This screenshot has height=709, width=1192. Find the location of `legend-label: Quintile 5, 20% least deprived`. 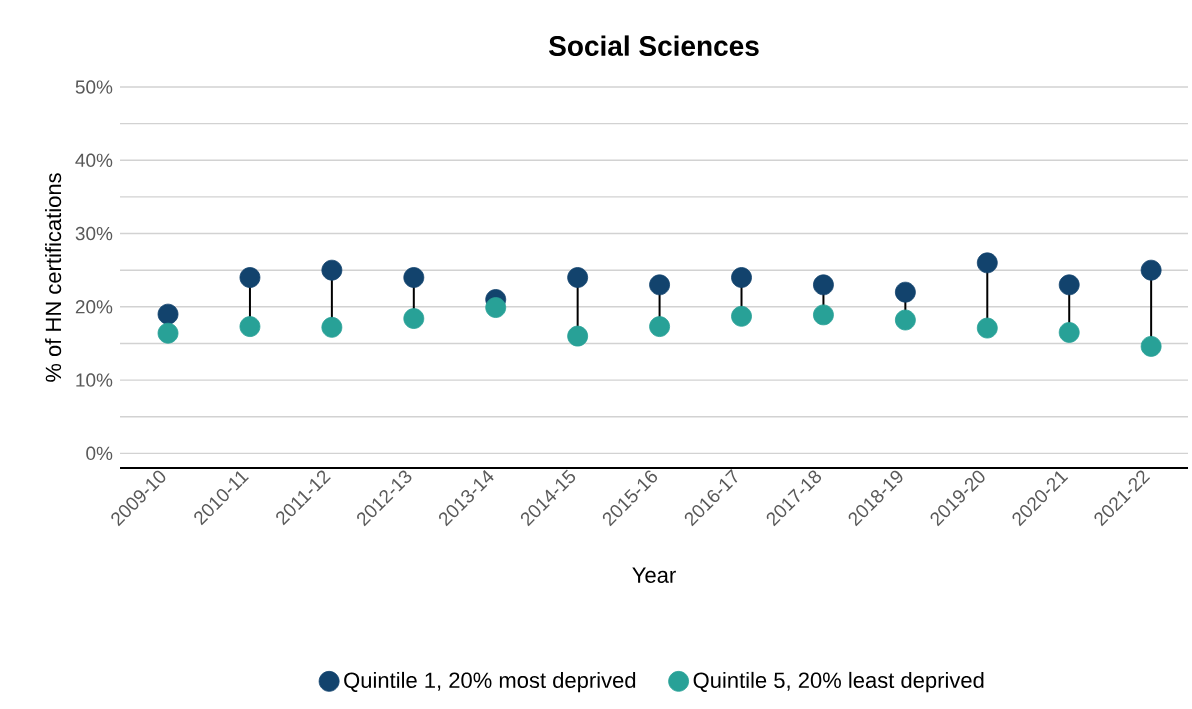

legend-label: Quintile 5, 20% least deprived is located at coordinates (838, 682).